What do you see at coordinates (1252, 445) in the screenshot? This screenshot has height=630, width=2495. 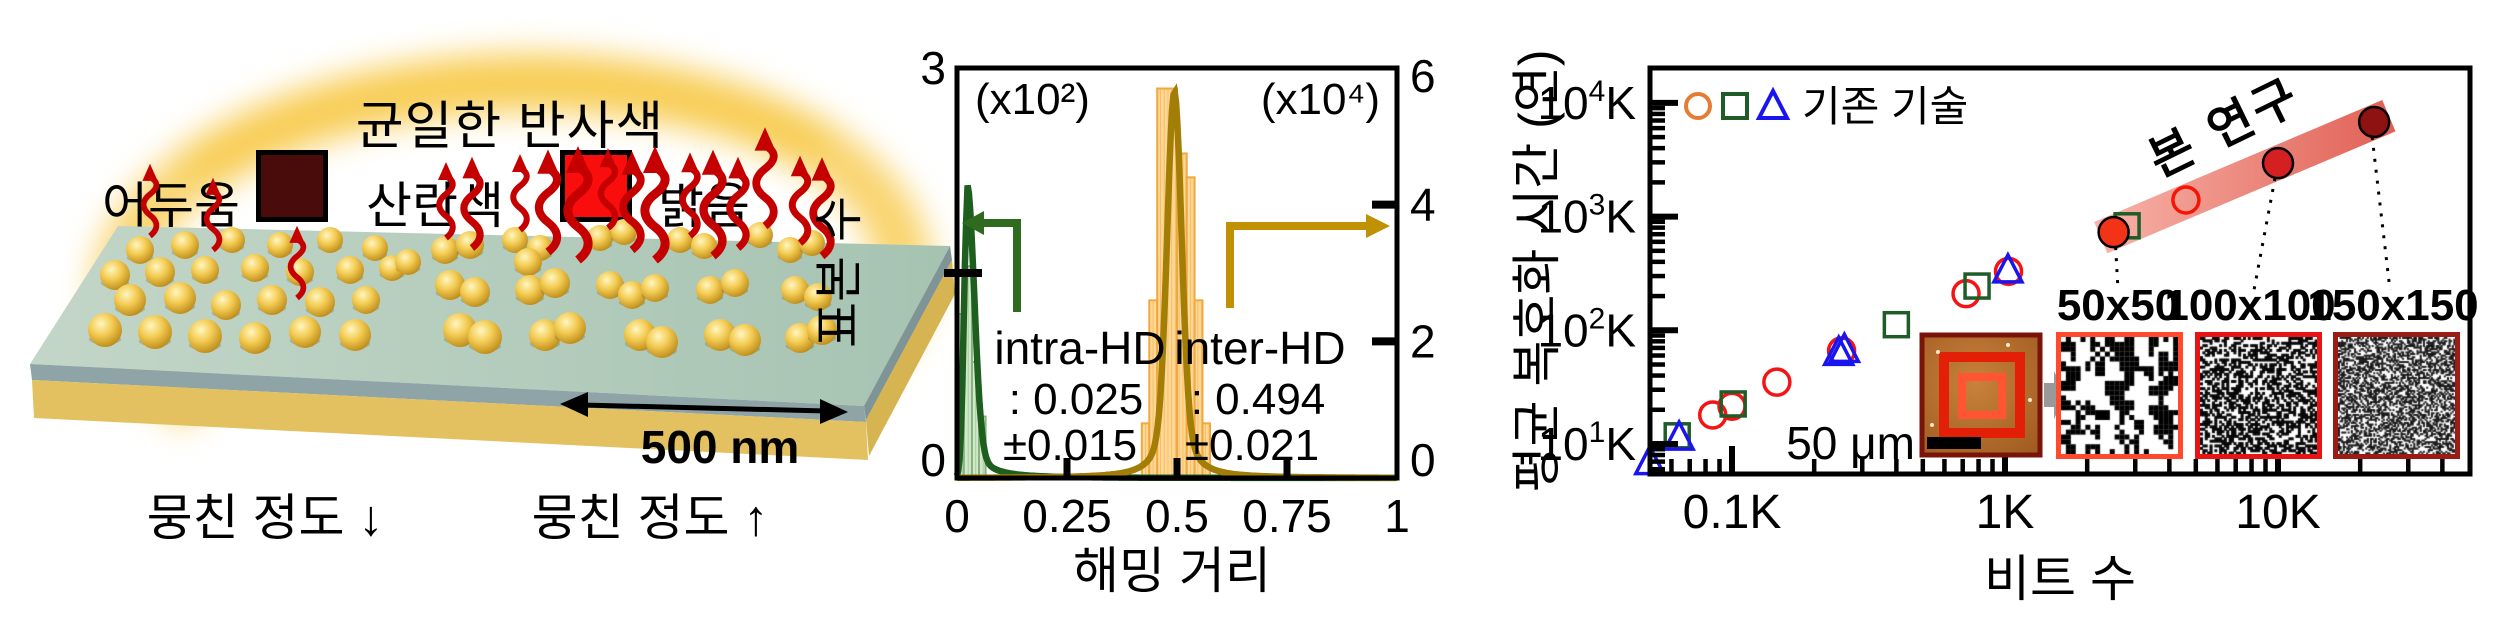 I see `inter-hd-std: ±0.021` at bounding box center [1252, 445].